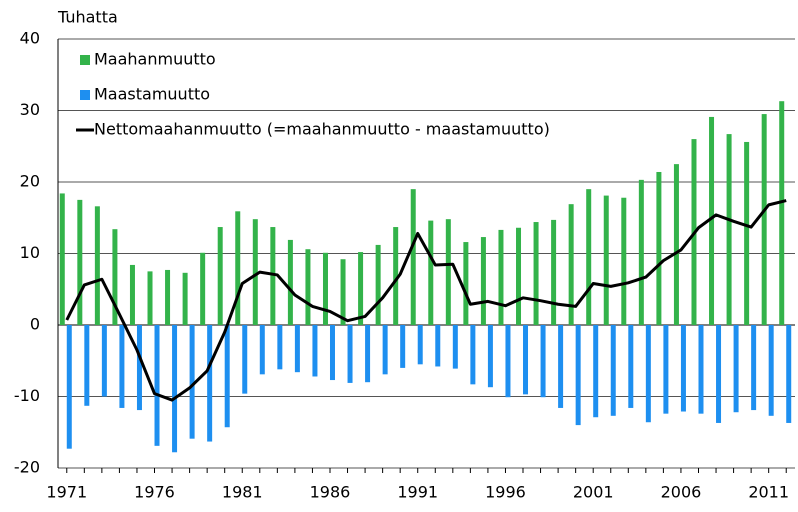  I want to click on y-tick-label: -10, so click(27, 395).